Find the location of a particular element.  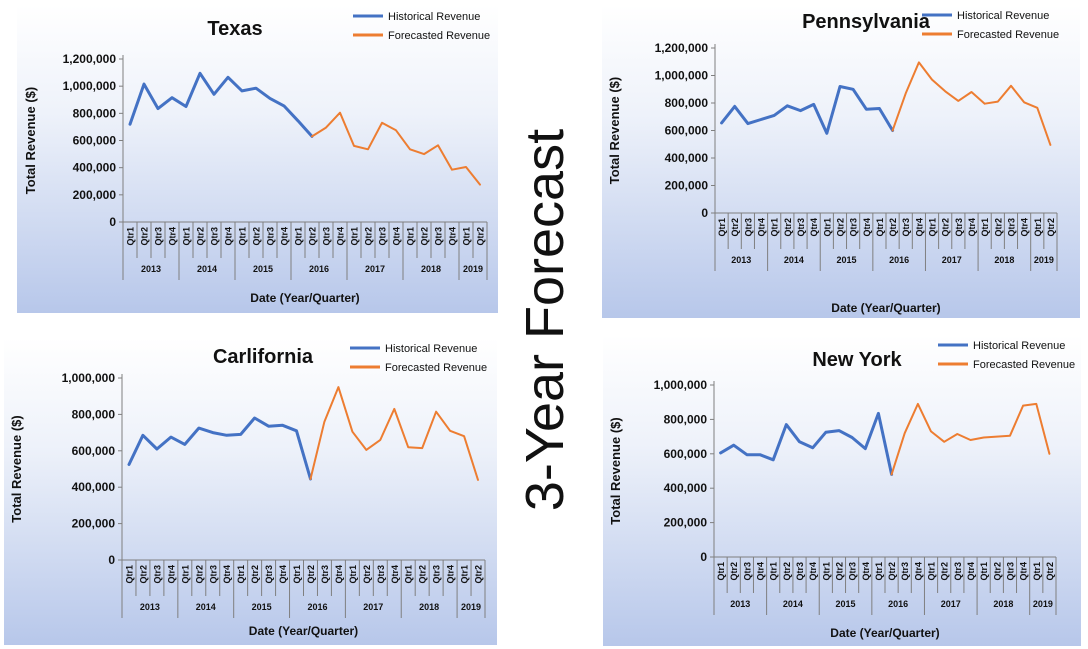

legend-label: Forecasted Revenue is located at coordinates (439, 36).